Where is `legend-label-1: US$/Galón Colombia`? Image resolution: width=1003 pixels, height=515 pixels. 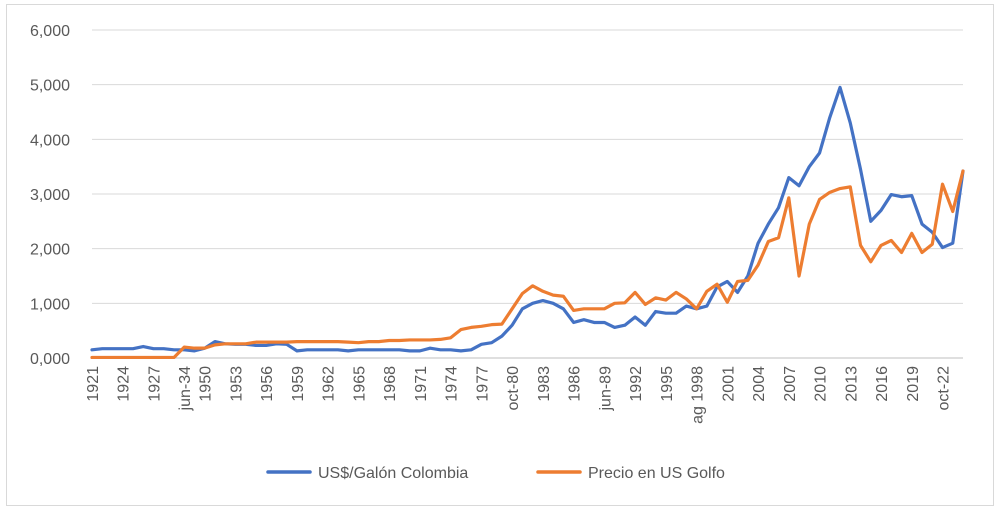
legend-label-1: US$/Galón Colombia is located at coordinates (393, 473).